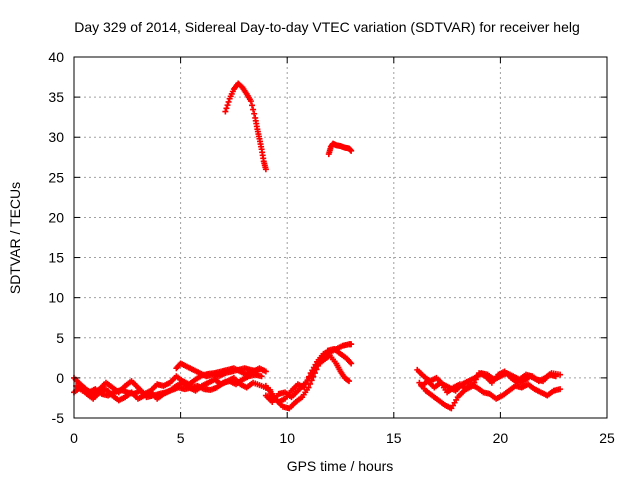  What do you see at coordinates (340, 466) in the screenshot?
I see `x-axis-label: GPS time / hours` at bounding box center [340, 466].